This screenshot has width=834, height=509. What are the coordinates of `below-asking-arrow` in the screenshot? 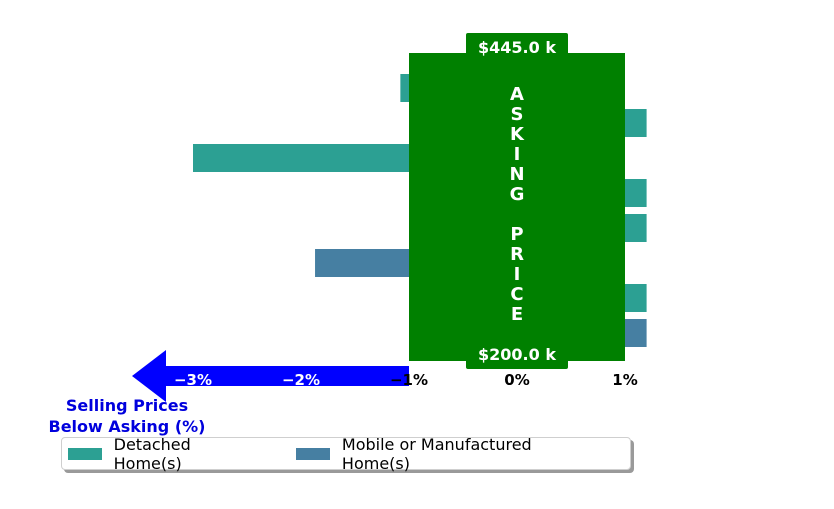 It's located at (270, 376).